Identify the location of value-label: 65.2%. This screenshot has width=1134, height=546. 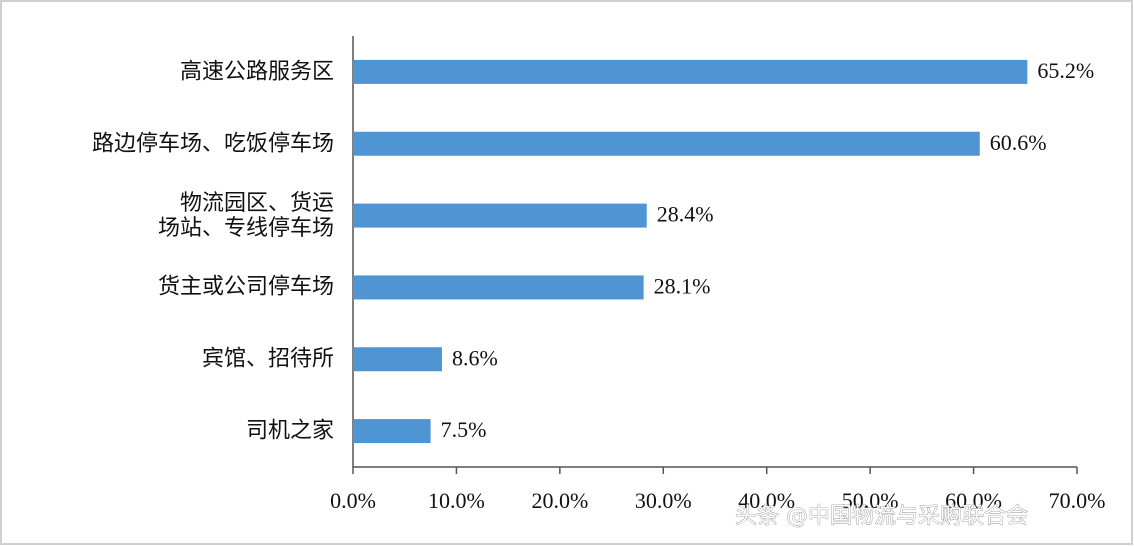
(1065, 70).